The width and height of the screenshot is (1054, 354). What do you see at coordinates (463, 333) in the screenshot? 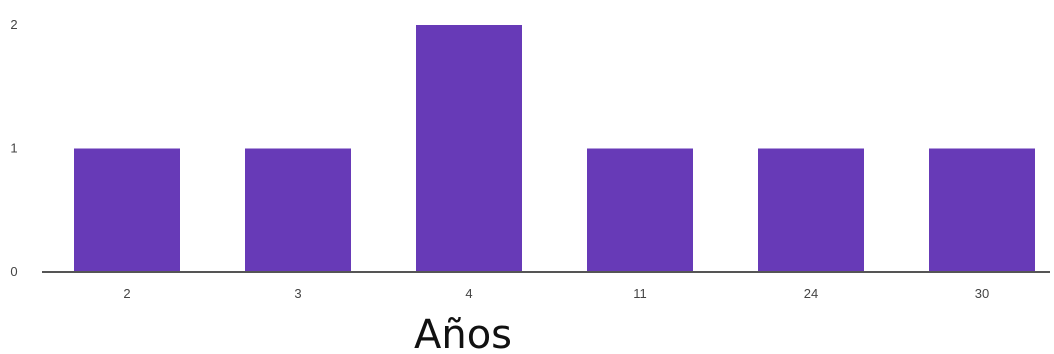
I see `x-axis-title: Años` at bounding box center [463, 333].